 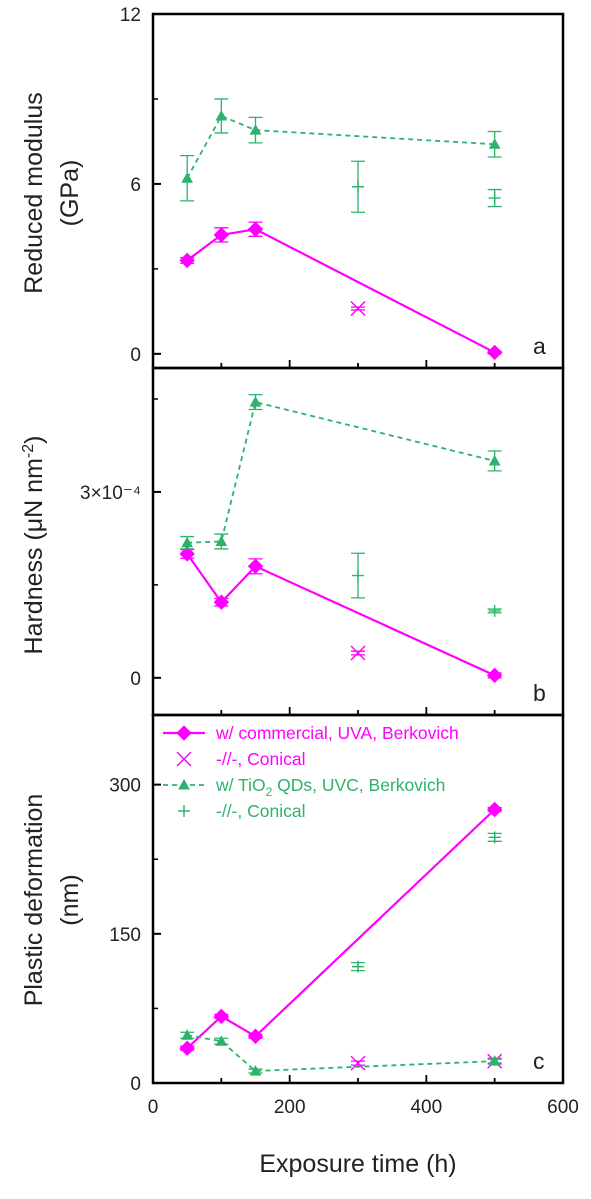 I want to click on series-b-1-point, so click(x=358, y=653).